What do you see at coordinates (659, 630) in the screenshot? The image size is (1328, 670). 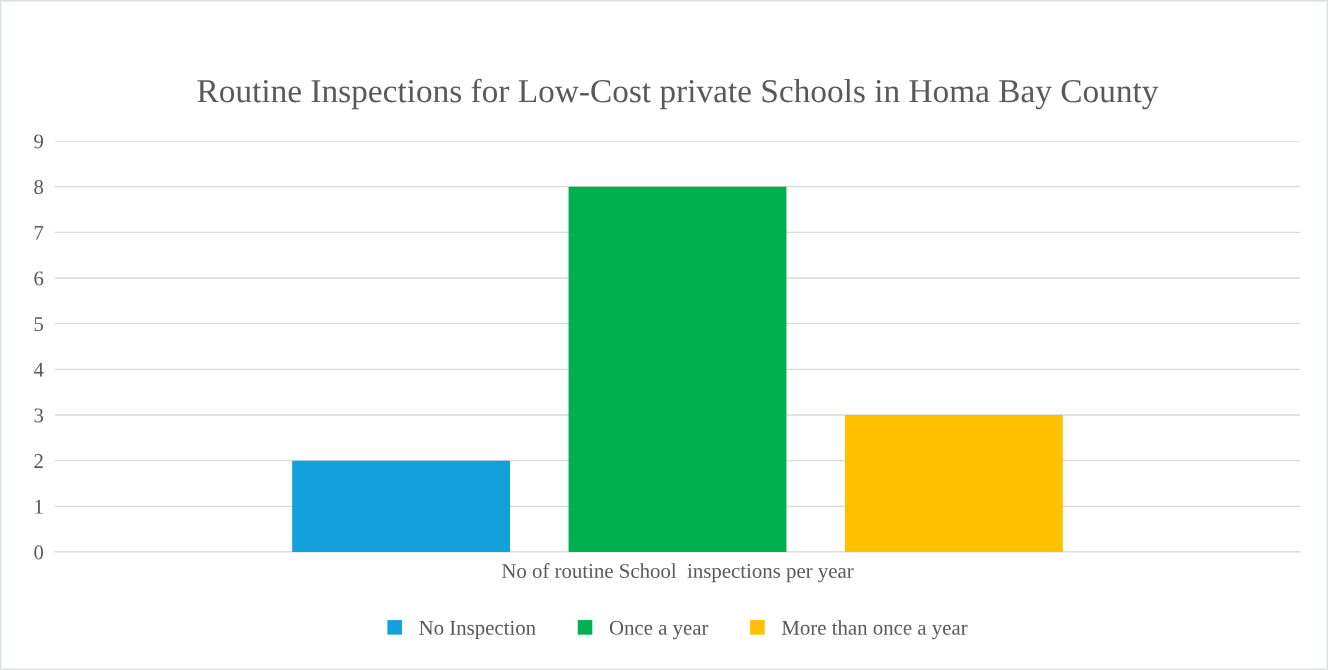 I see `legend-label: Once a year` at bounding box center [659, 630].